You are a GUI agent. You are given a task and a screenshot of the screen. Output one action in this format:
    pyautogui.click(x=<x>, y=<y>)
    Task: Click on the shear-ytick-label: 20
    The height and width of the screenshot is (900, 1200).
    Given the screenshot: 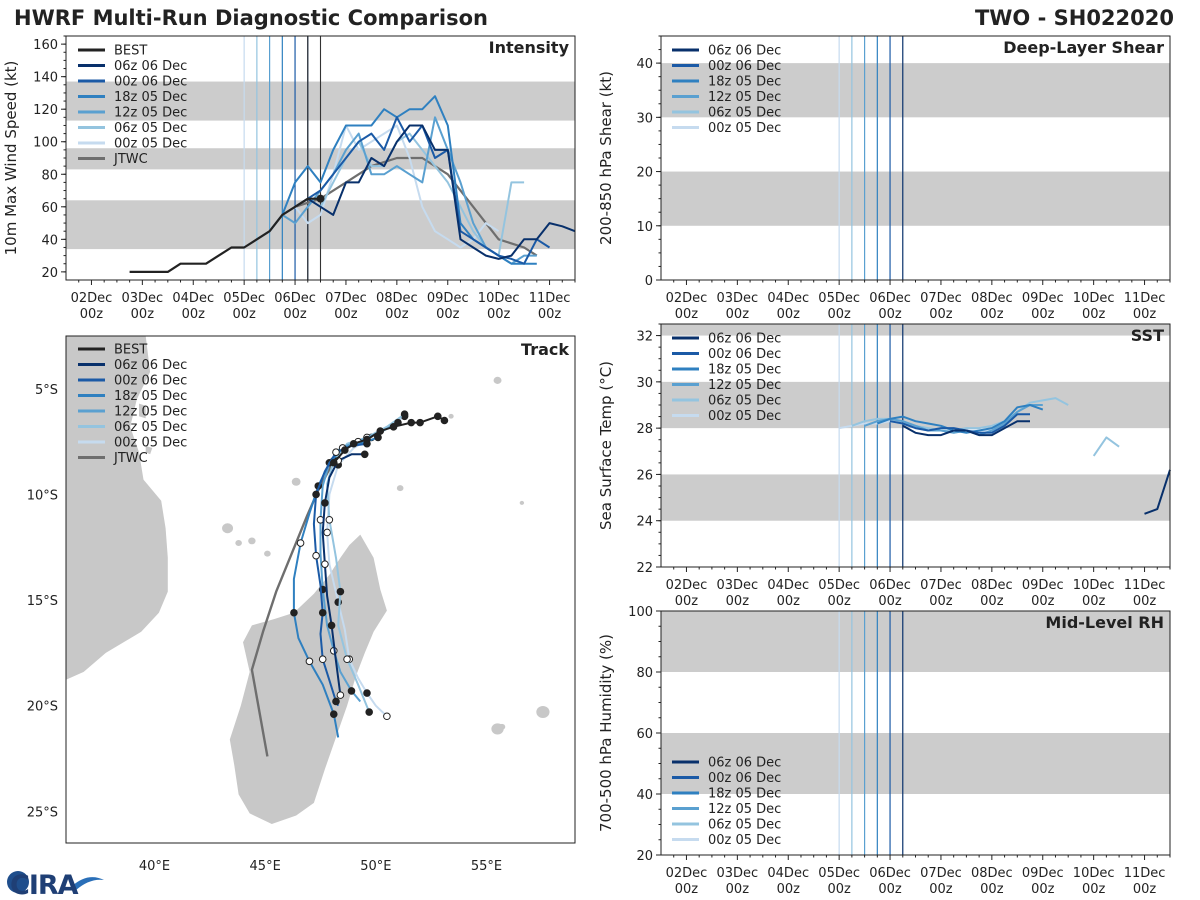 What is the action you would take?
    pyautogui.click(x=644, y=173)
    